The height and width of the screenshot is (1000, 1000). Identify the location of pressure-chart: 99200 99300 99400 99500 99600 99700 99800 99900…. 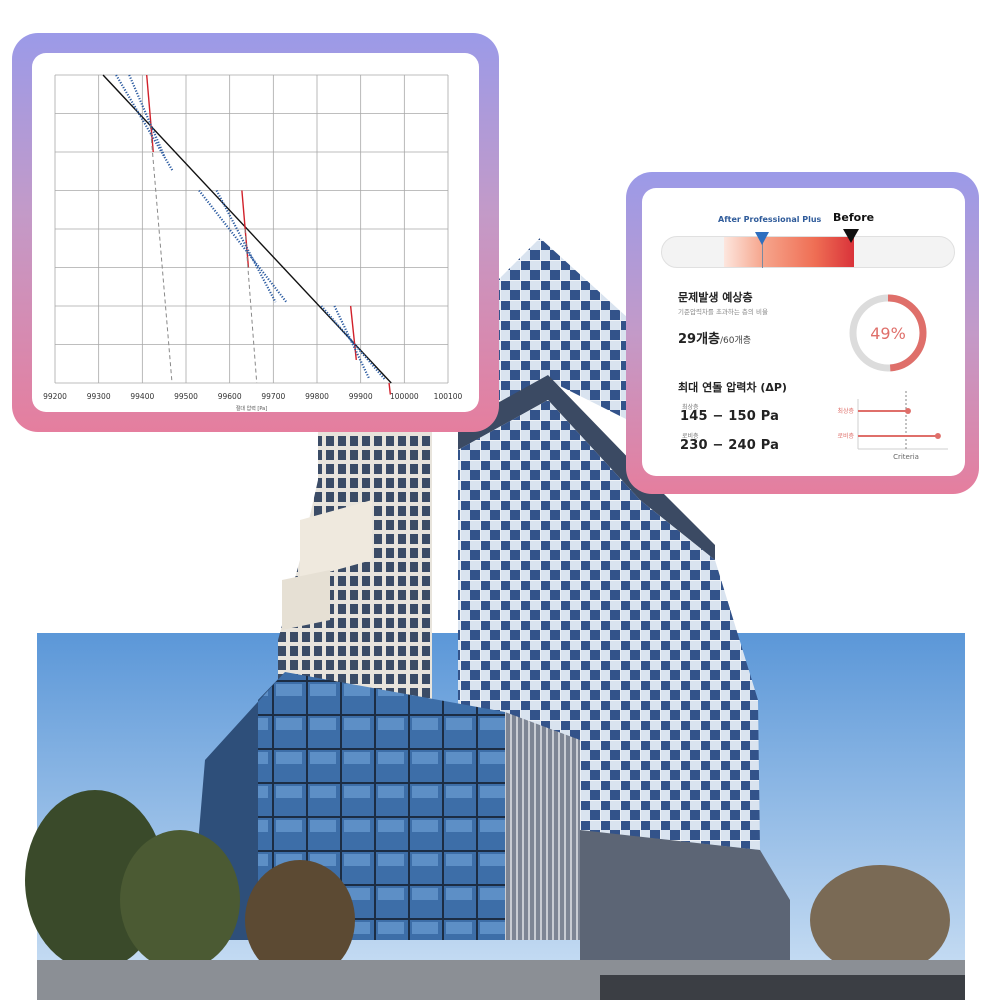
(253, 243).